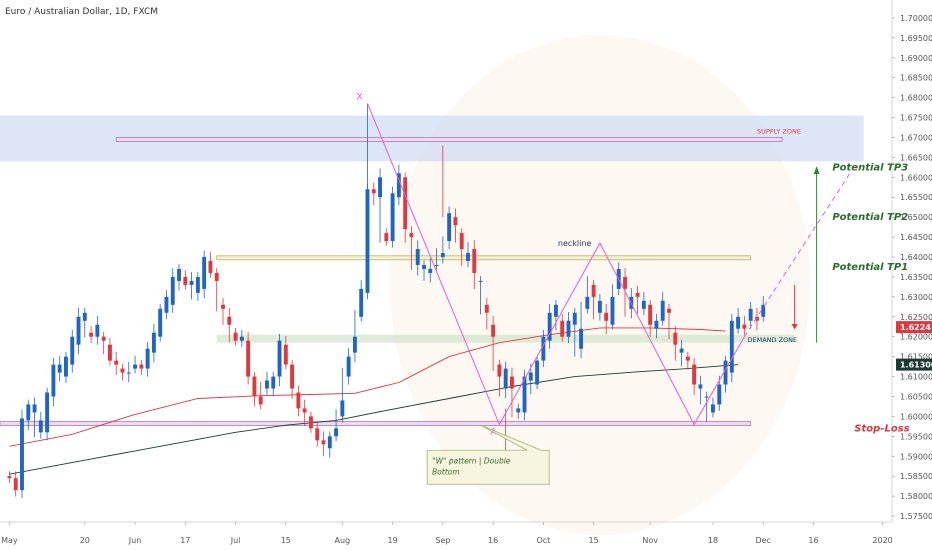  What do you see at coordinates (594, 540) in the screenshot?
I see `x-tick-label: 15` at bounding box center [594, 540].